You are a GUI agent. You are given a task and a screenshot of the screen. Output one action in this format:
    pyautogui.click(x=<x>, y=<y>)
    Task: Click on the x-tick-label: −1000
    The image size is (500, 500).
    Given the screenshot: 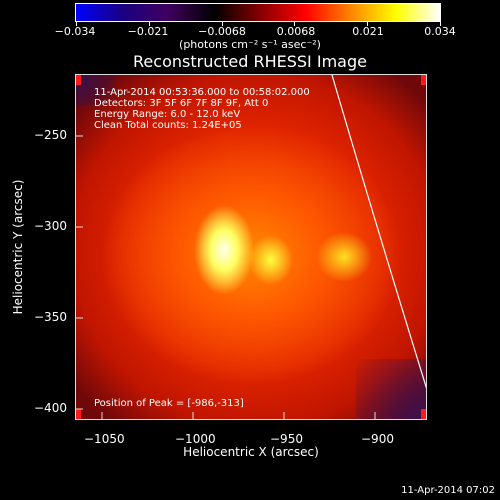 What is the action you would take?
    pyautogui.click(x=195, y=439)
    